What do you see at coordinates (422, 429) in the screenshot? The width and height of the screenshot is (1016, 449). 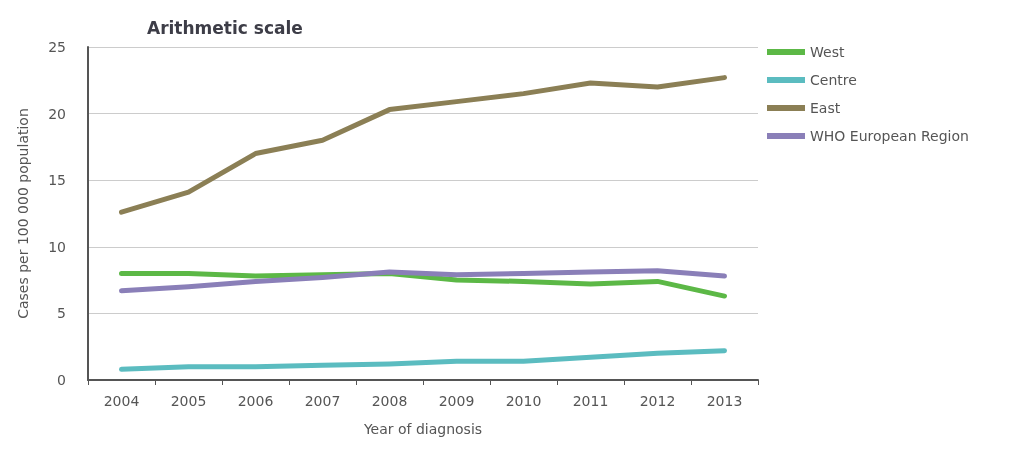 I see `x-axis-title: Year of diagnosis` at bounding box center [422, 429].